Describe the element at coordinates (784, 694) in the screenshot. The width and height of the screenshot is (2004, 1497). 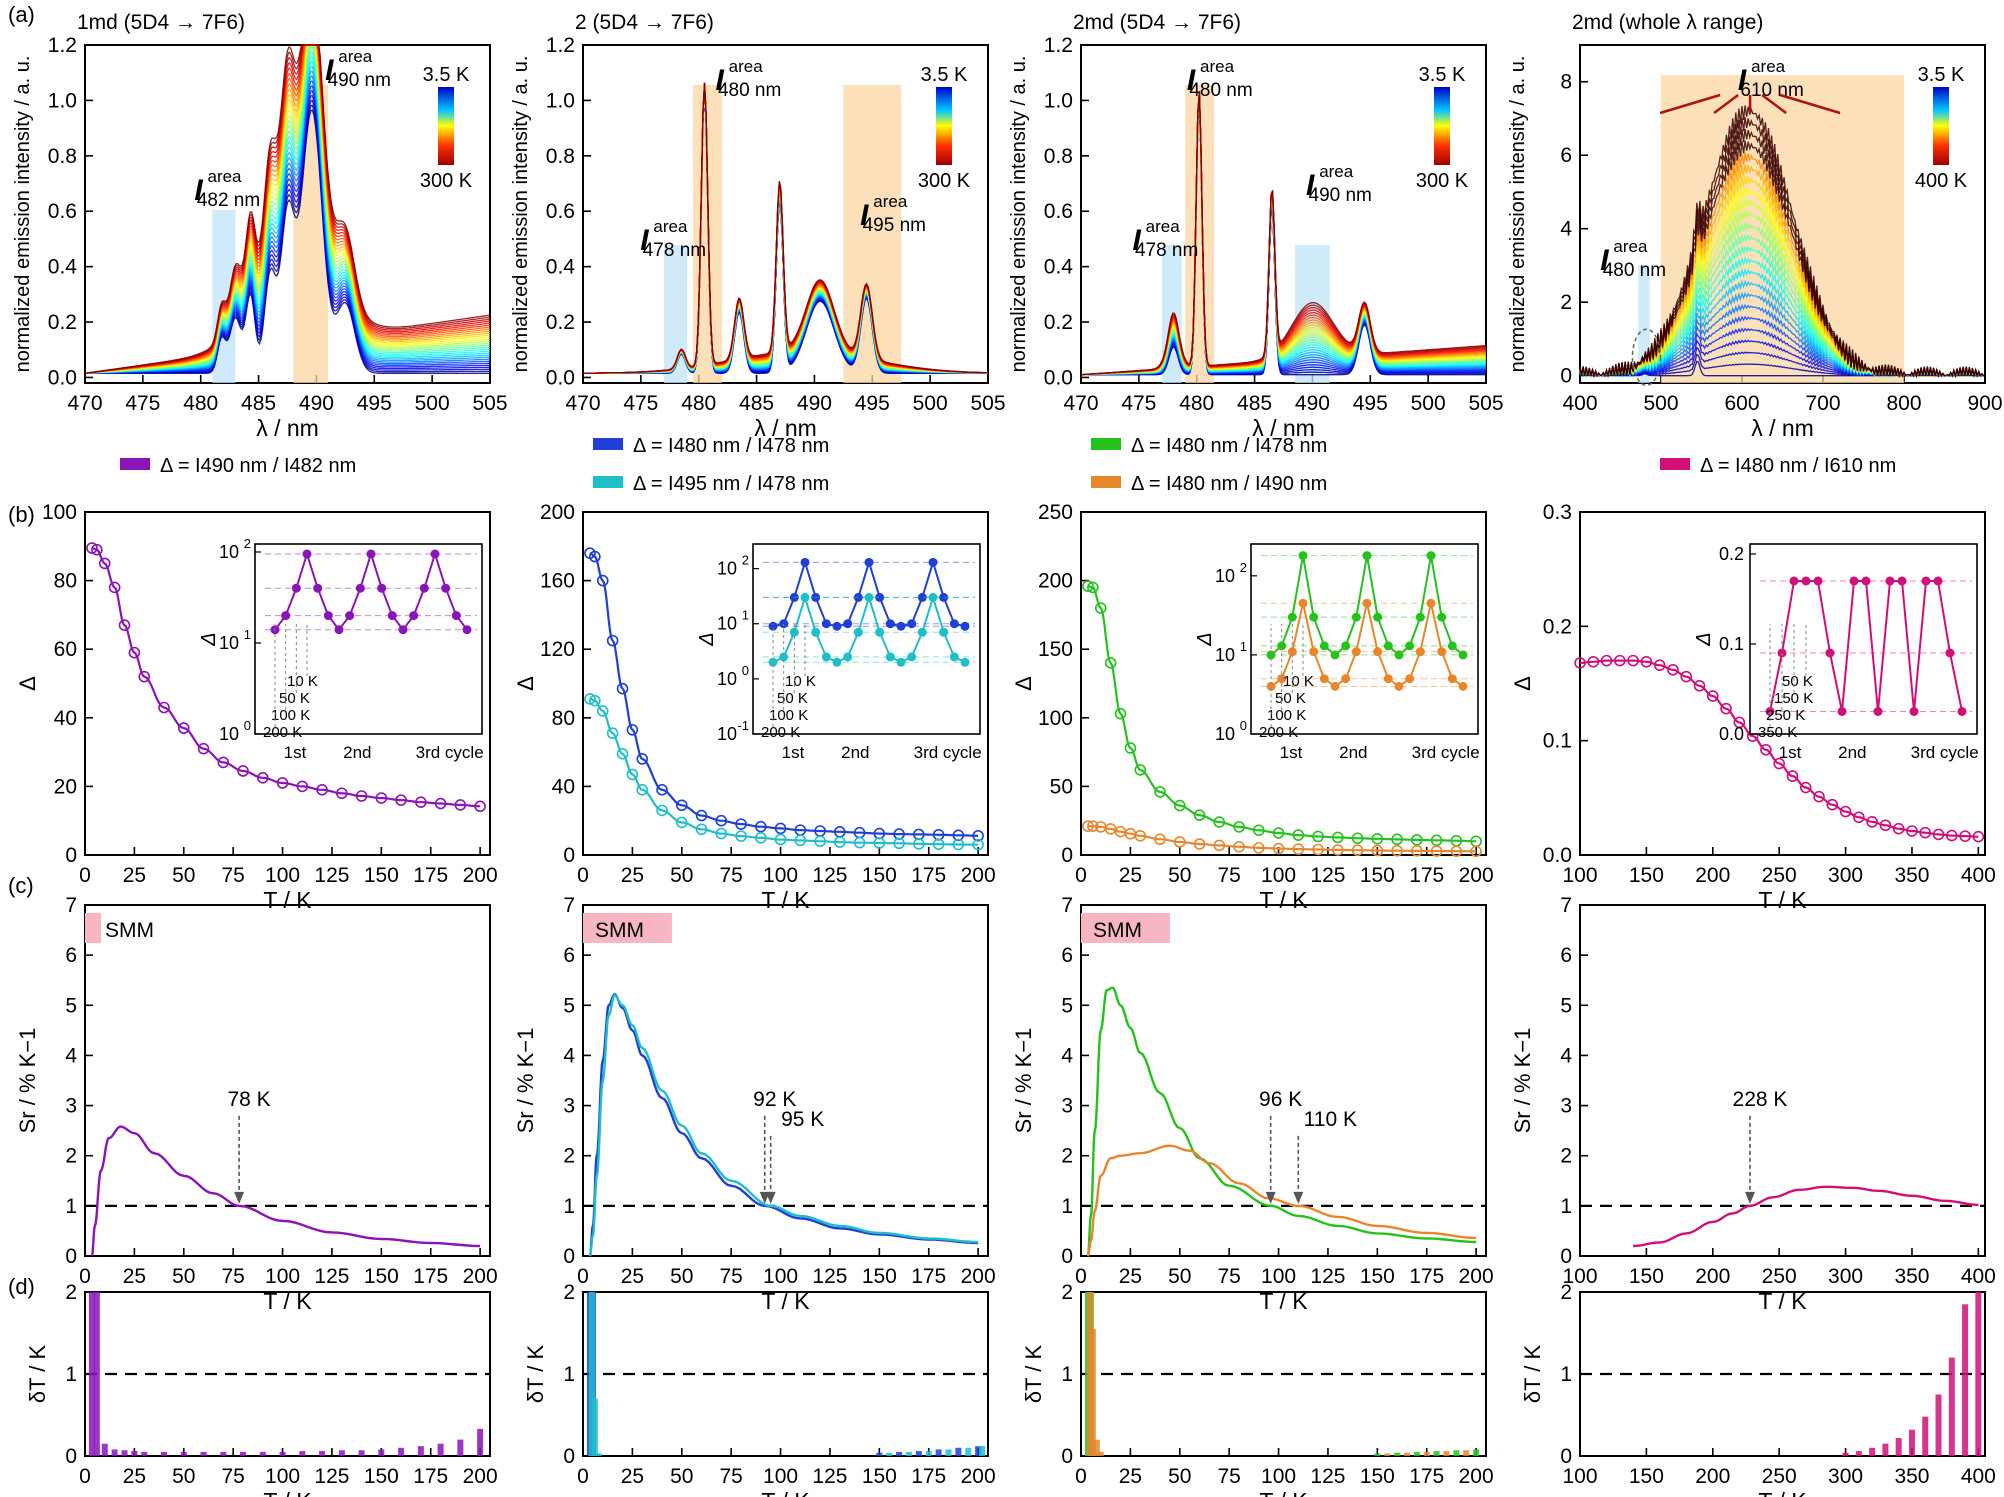
I see `series-line` at that location.